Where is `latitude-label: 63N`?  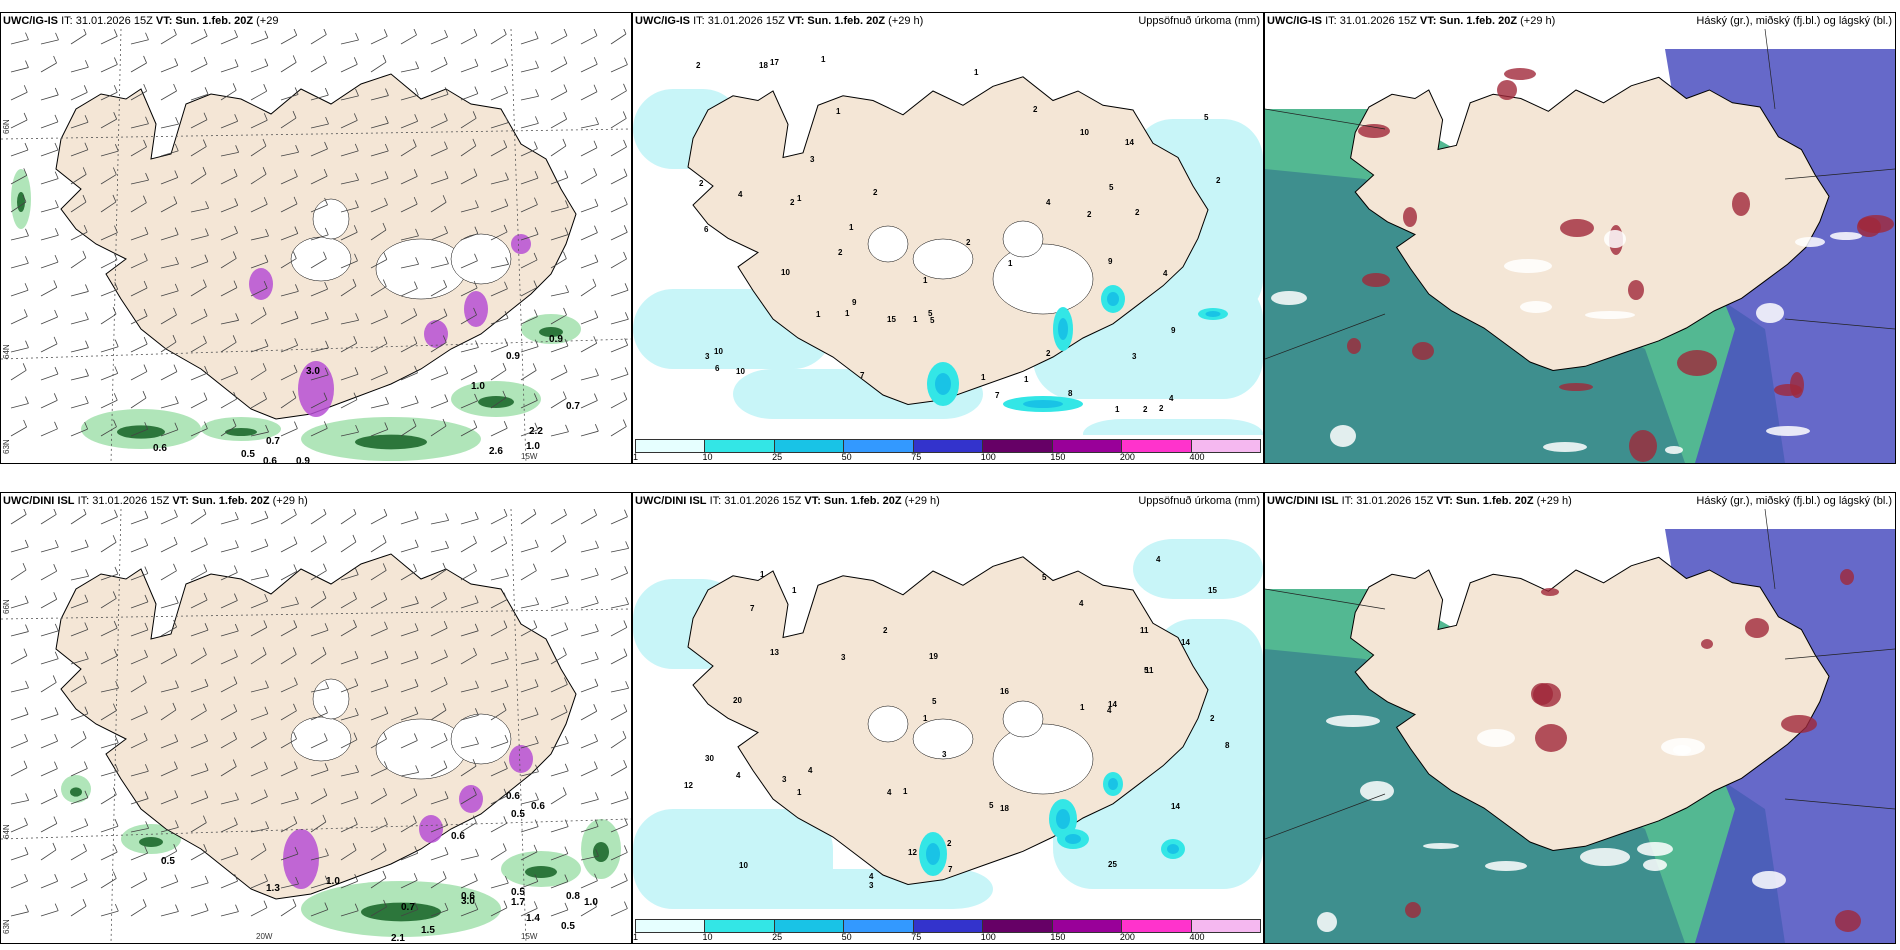
latitude-label: 63N is located at coordinates (6, 446).